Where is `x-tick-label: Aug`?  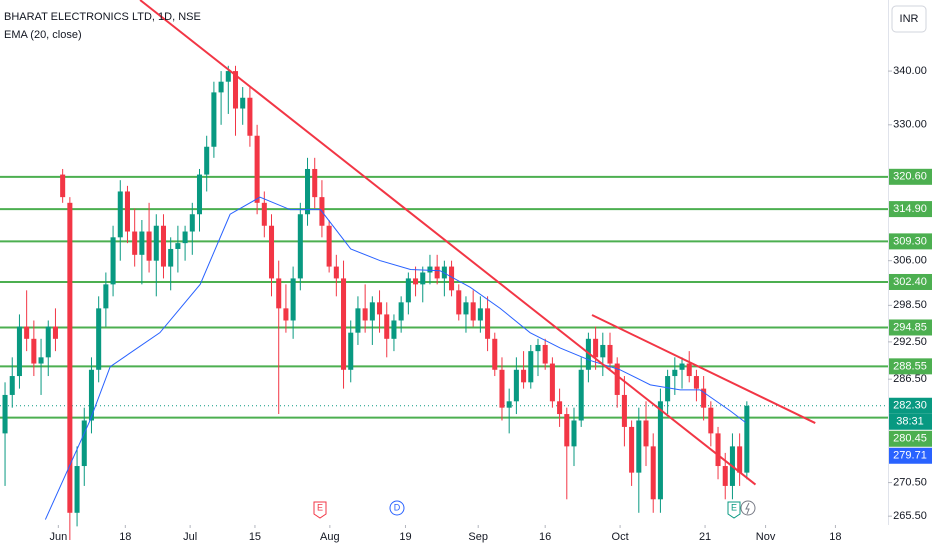
x-tick-label: Aug is located at coordinates (330, 537).